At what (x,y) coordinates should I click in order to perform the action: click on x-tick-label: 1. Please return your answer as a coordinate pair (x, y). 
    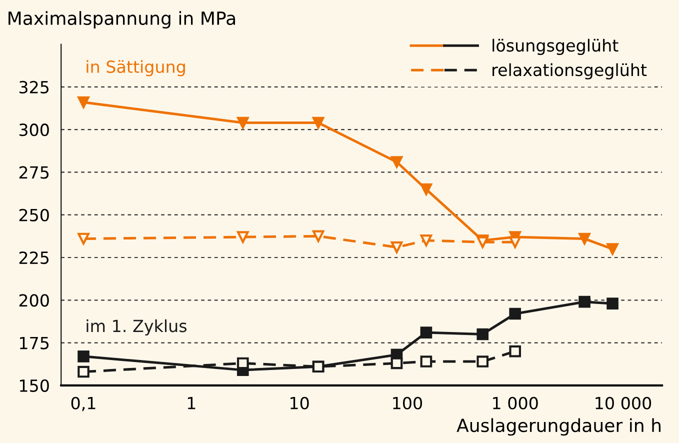
    Looking at the image, I should click on (192, 403).